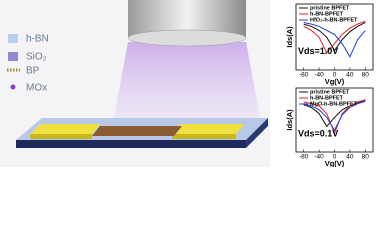  I want to click on beam, so click(187, 85).